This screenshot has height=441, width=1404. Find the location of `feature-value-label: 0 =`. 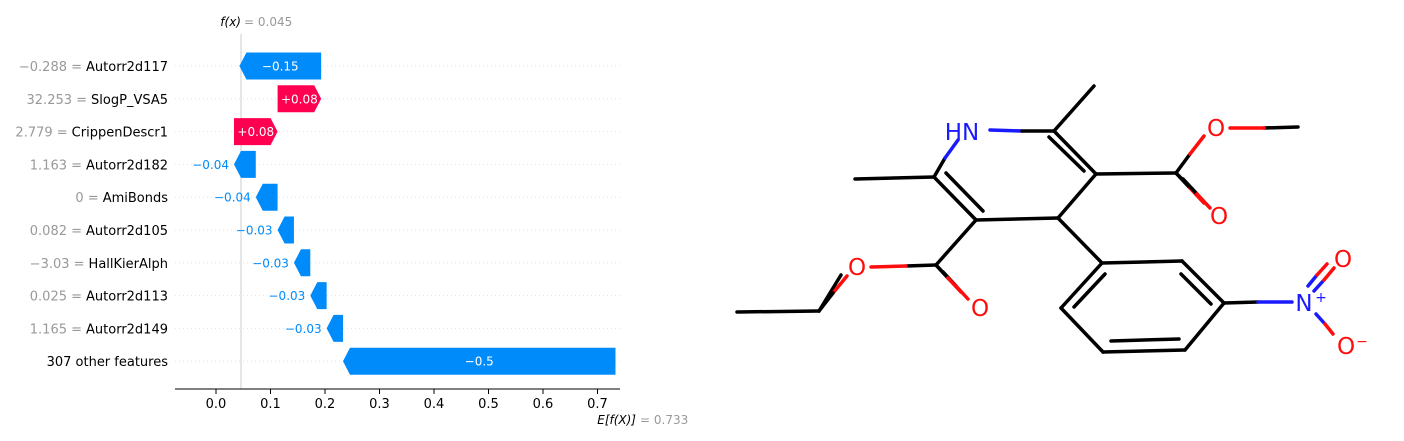

feature-value-label: 0 = is located at coordinates (86, 198).